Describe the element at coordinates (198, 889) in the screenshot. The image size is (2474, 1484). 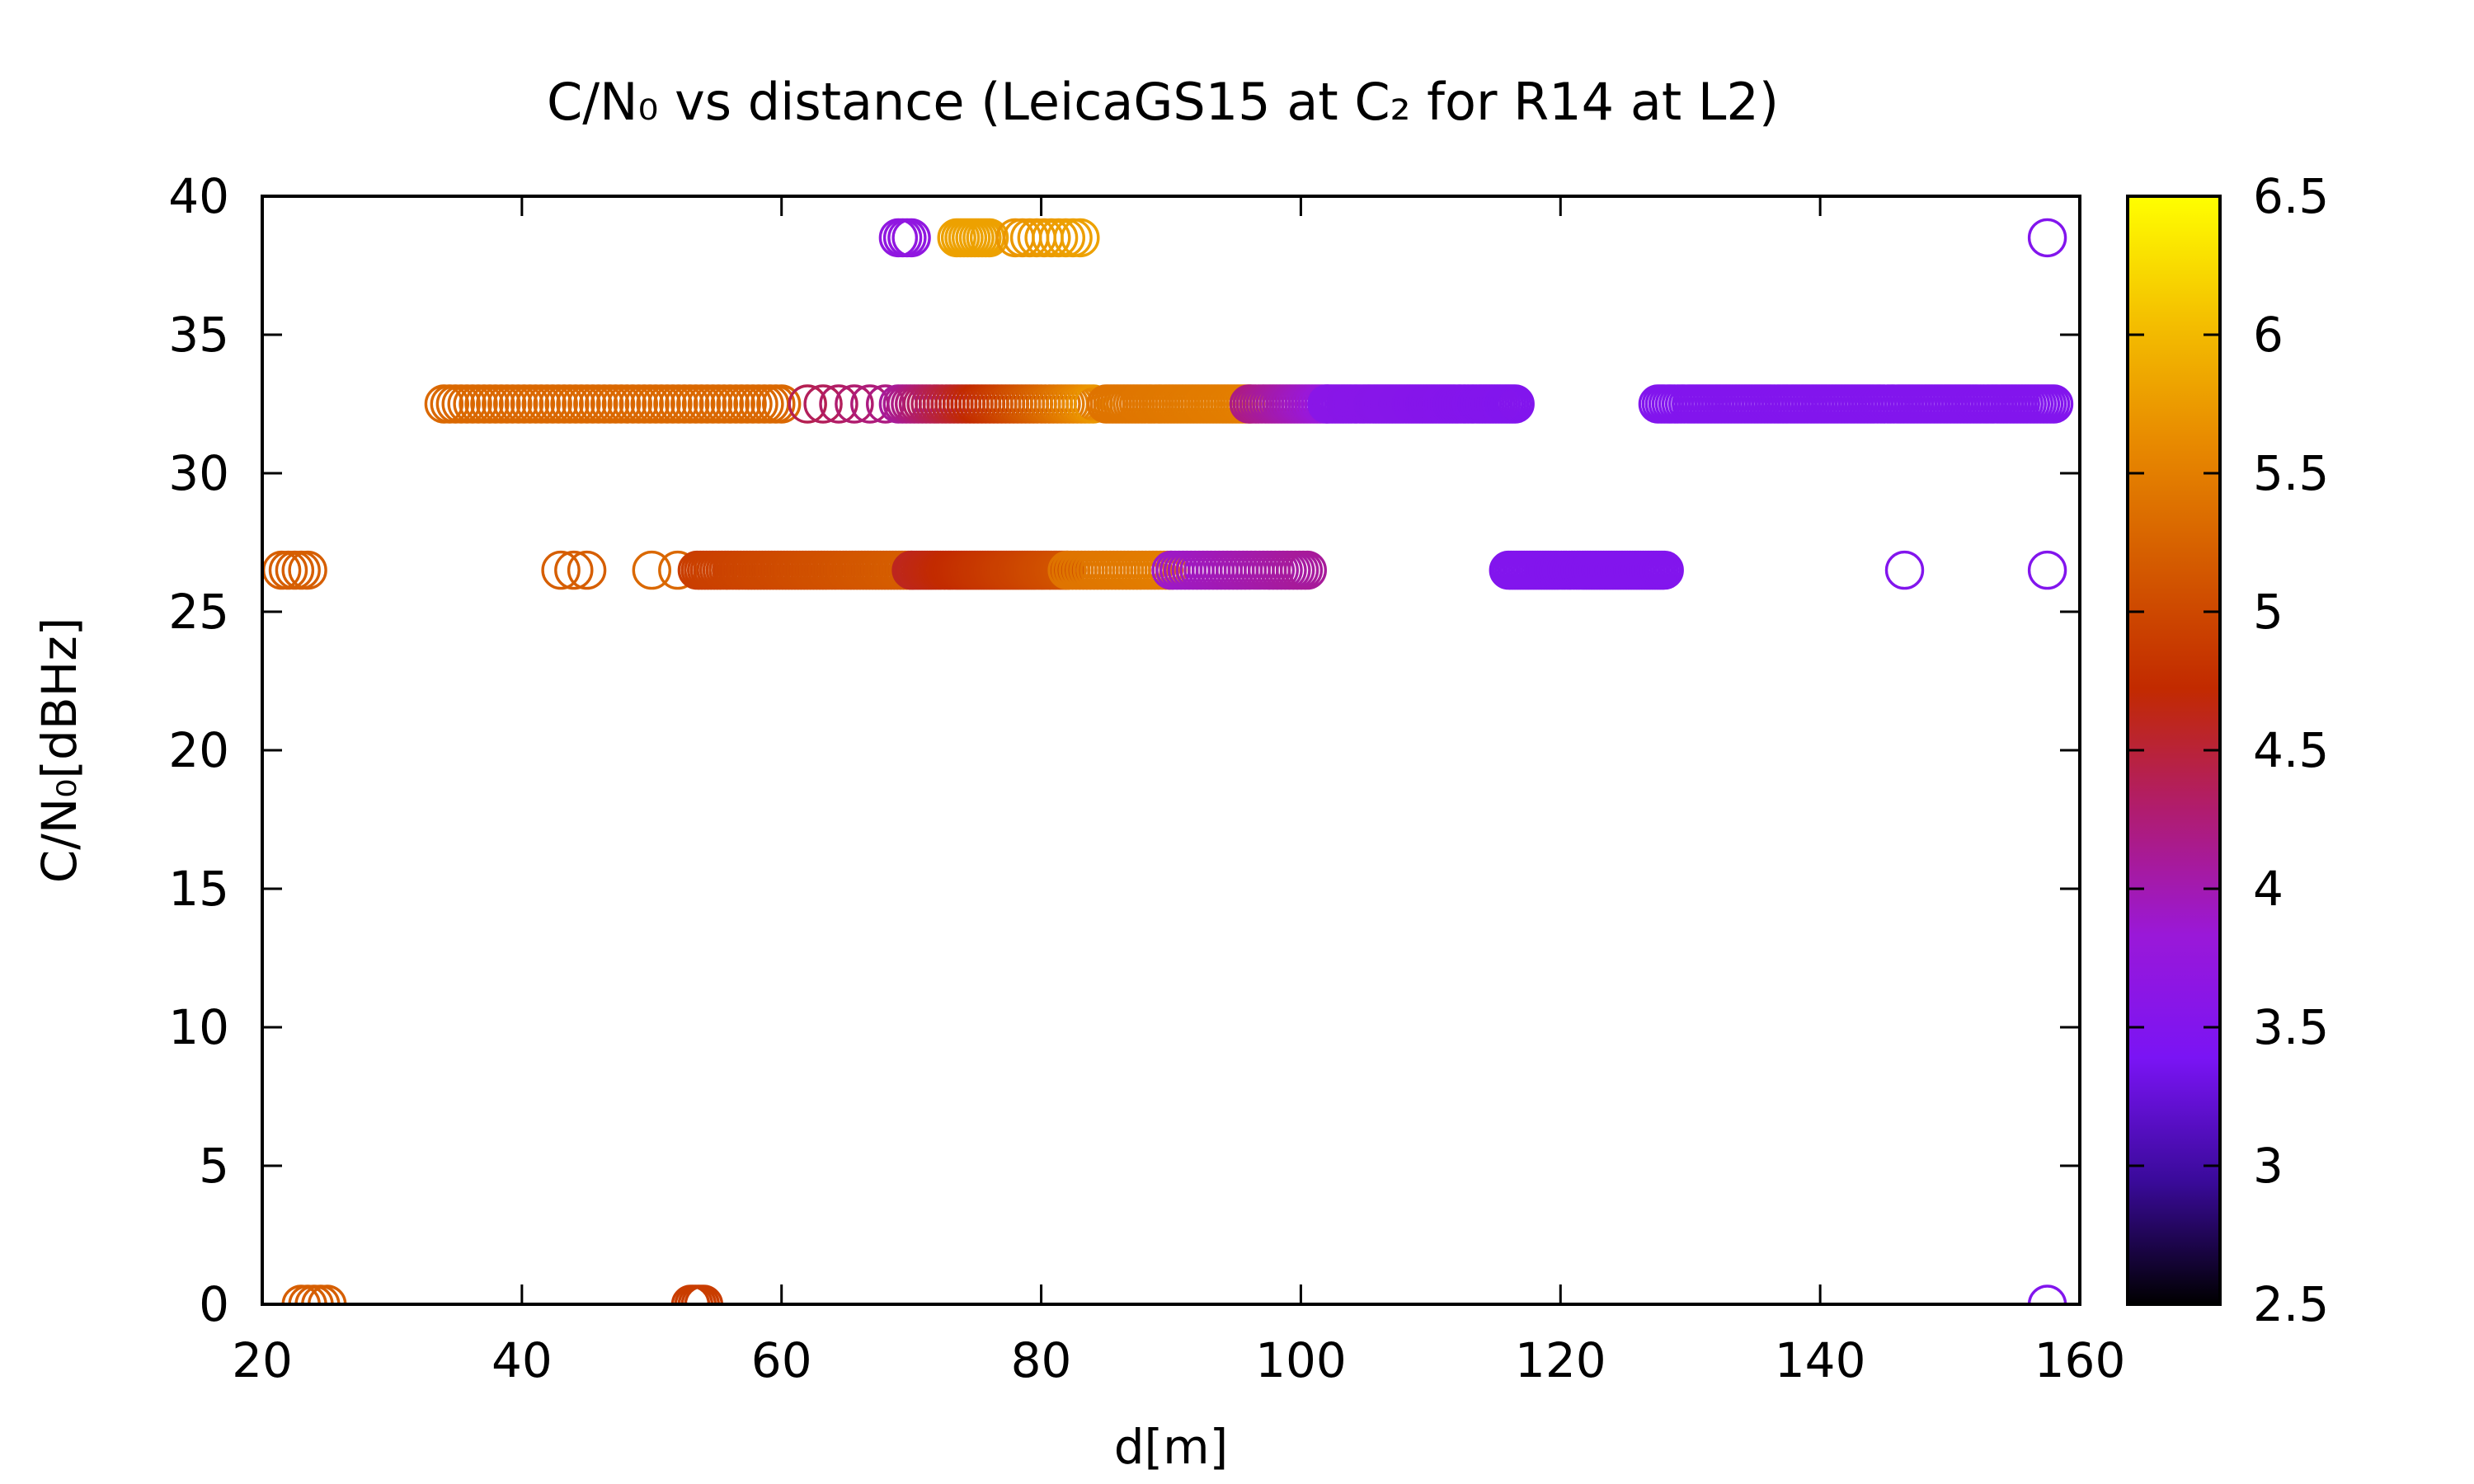
I see `y-tick-label: 15` at that location.